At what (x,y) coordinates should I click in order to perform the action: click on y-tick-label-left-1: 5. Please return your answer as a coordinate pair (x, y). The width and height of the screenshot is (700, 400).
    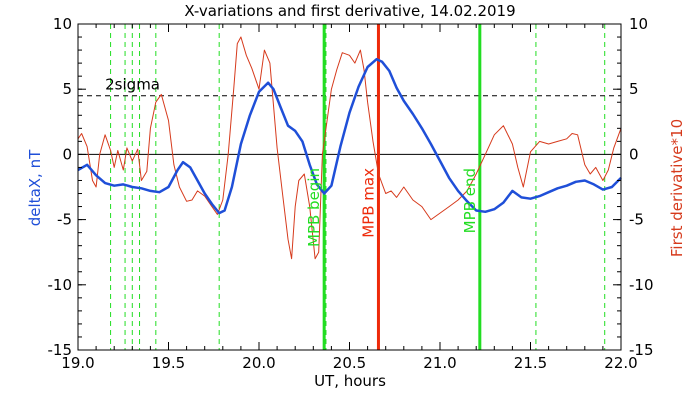
    Looking at the image, I should click on (67, 89).